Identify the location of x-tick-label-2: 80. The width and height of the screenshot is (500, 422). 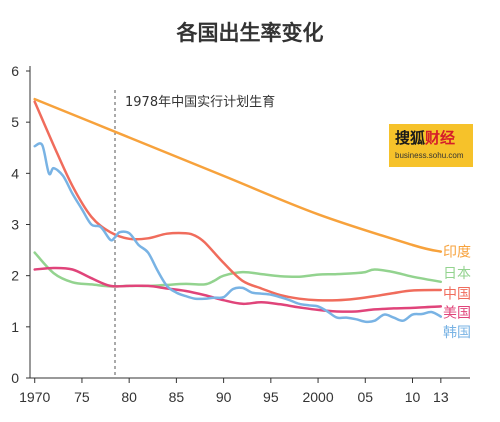
(129, 397).